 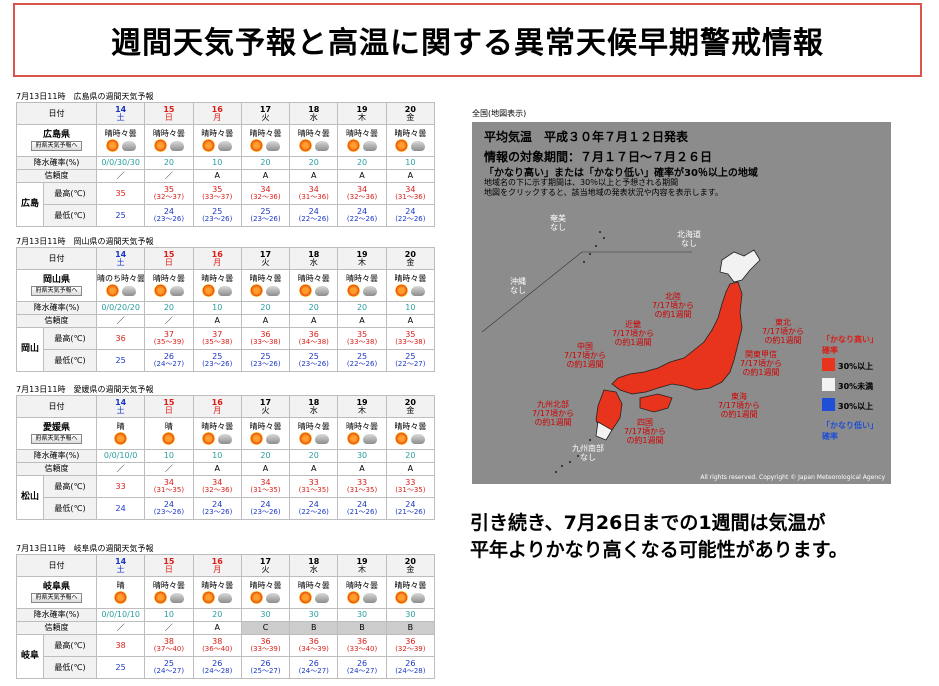 What do you see at coordinates (588, 453) in the screenshot?
I see `region-label: 九州南部 なし` at bounding box center [588, 453].